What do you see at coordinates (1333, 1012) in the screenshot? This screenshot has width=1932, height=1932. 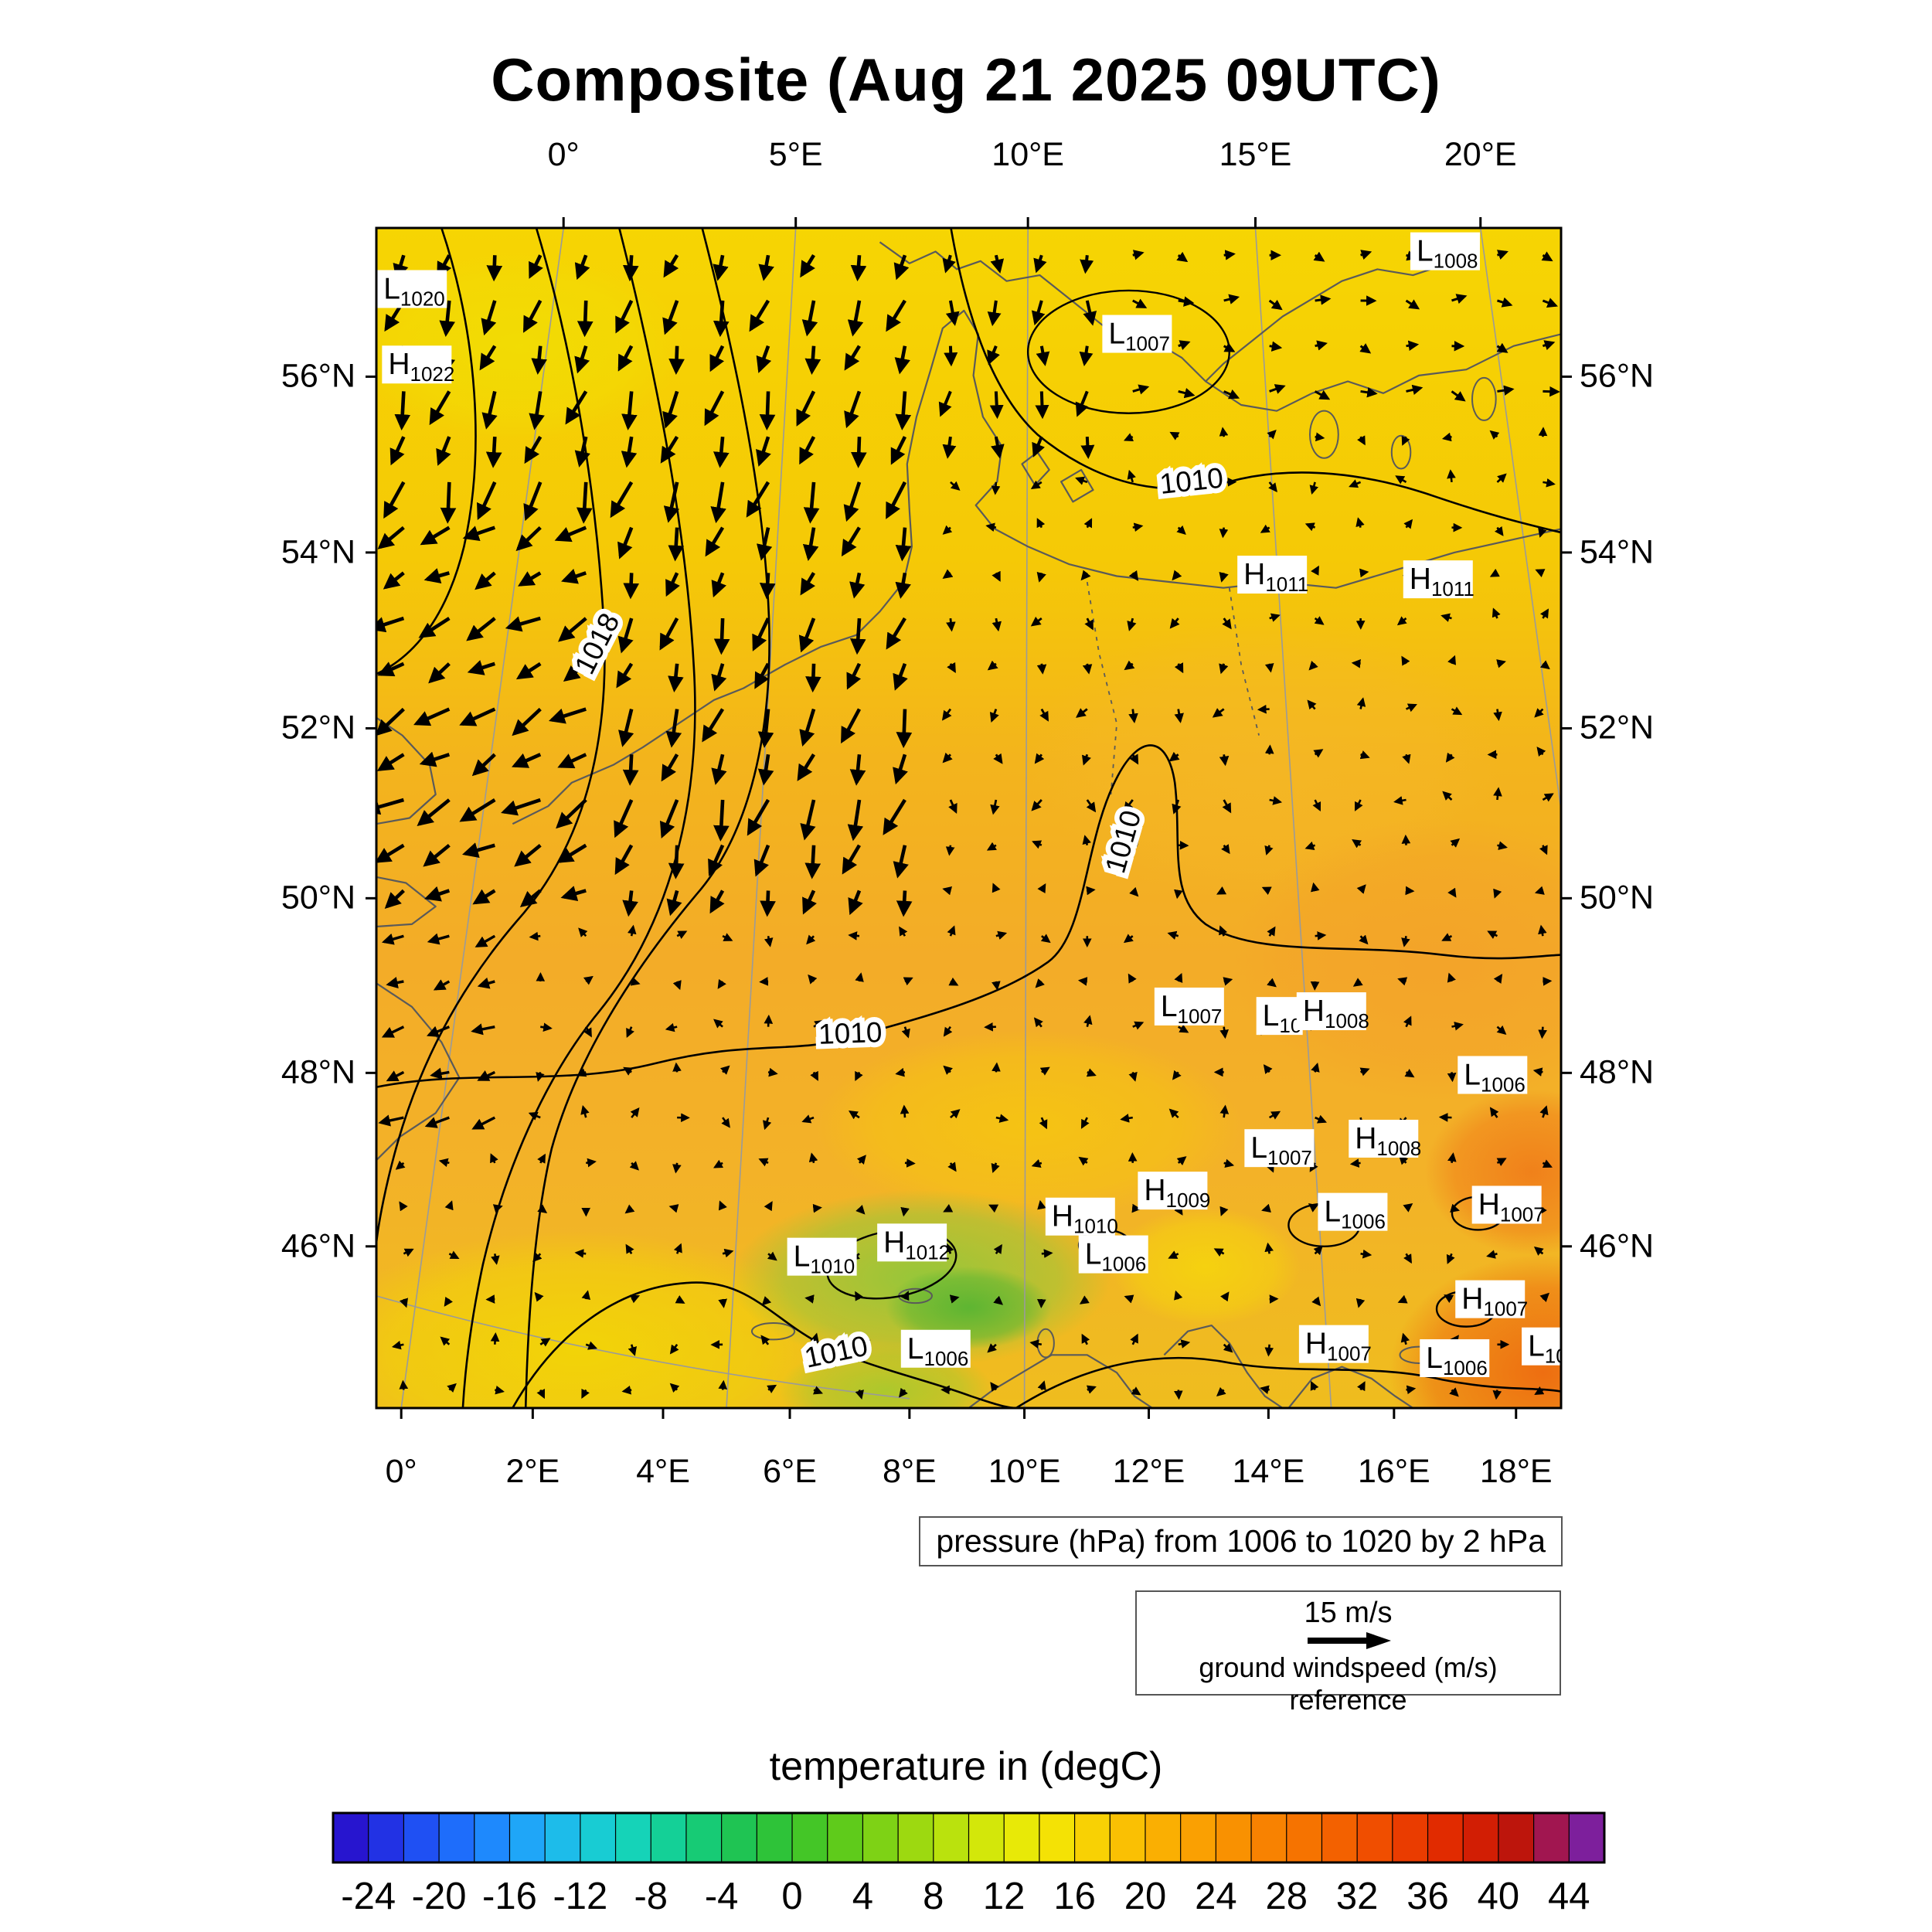 I see `pressure-marker-H: H1008` at bounding box center [1333, 1012].